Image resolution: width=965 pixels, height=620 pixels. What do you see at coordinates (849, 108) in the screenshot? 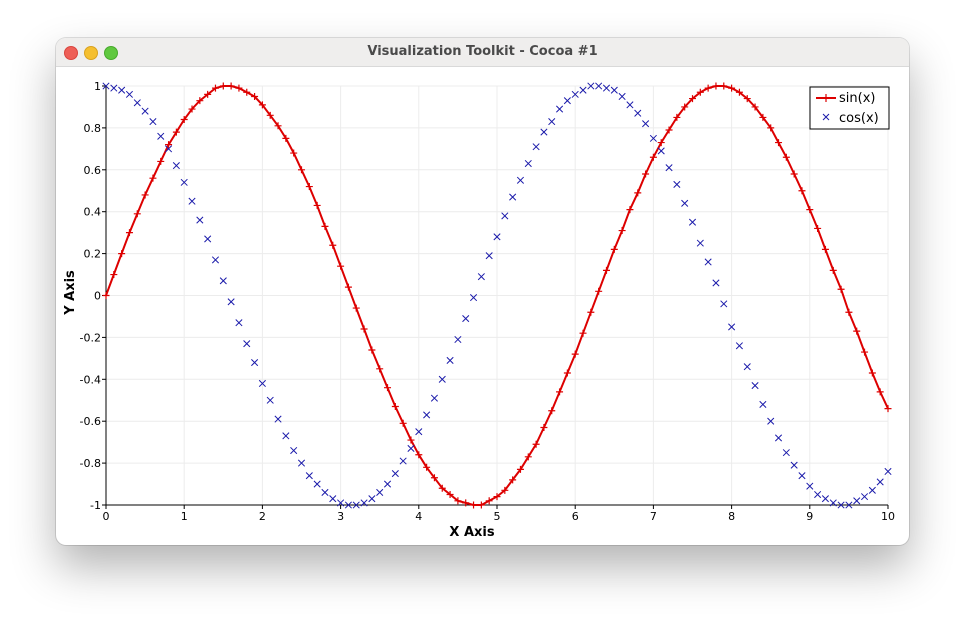
I see `legend-box` at bounding box center [849, 108].